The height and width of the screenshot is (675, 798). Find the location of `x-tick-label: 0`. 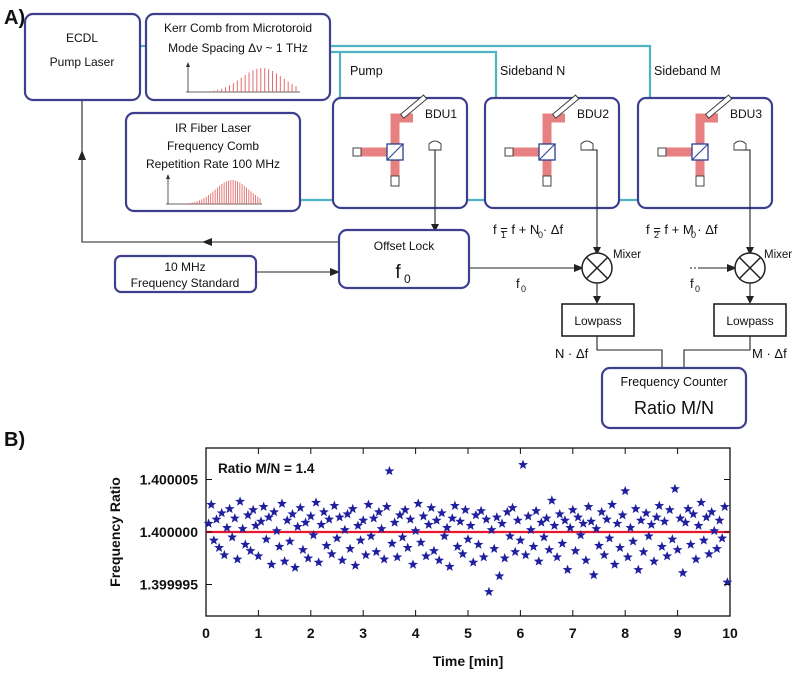

x-tick-label: 0 is located at coordinates (206, 633).